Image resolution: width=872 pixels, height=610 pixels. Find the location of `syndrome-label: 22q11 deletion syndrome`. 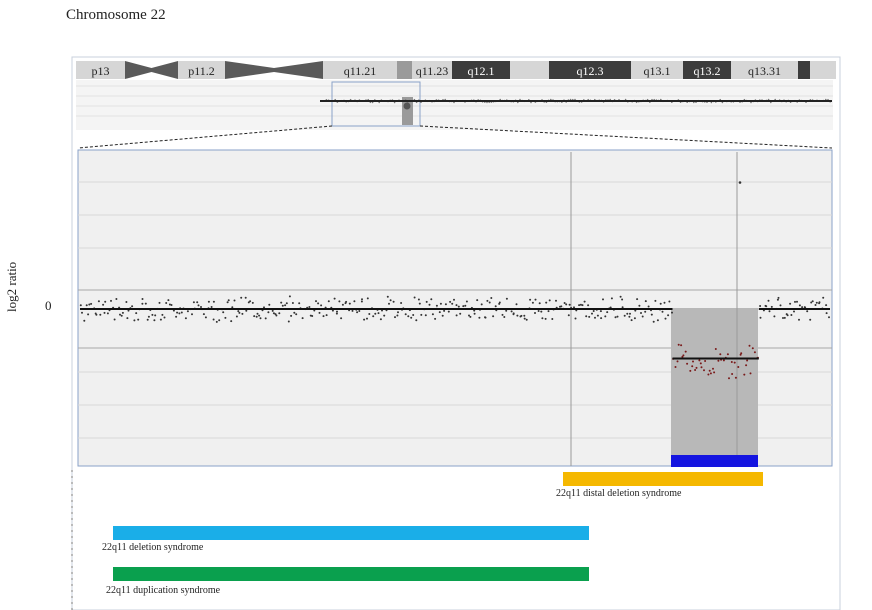

syndrome-label: 22q11 deletion syndrome is located at coordinates (153, 547).